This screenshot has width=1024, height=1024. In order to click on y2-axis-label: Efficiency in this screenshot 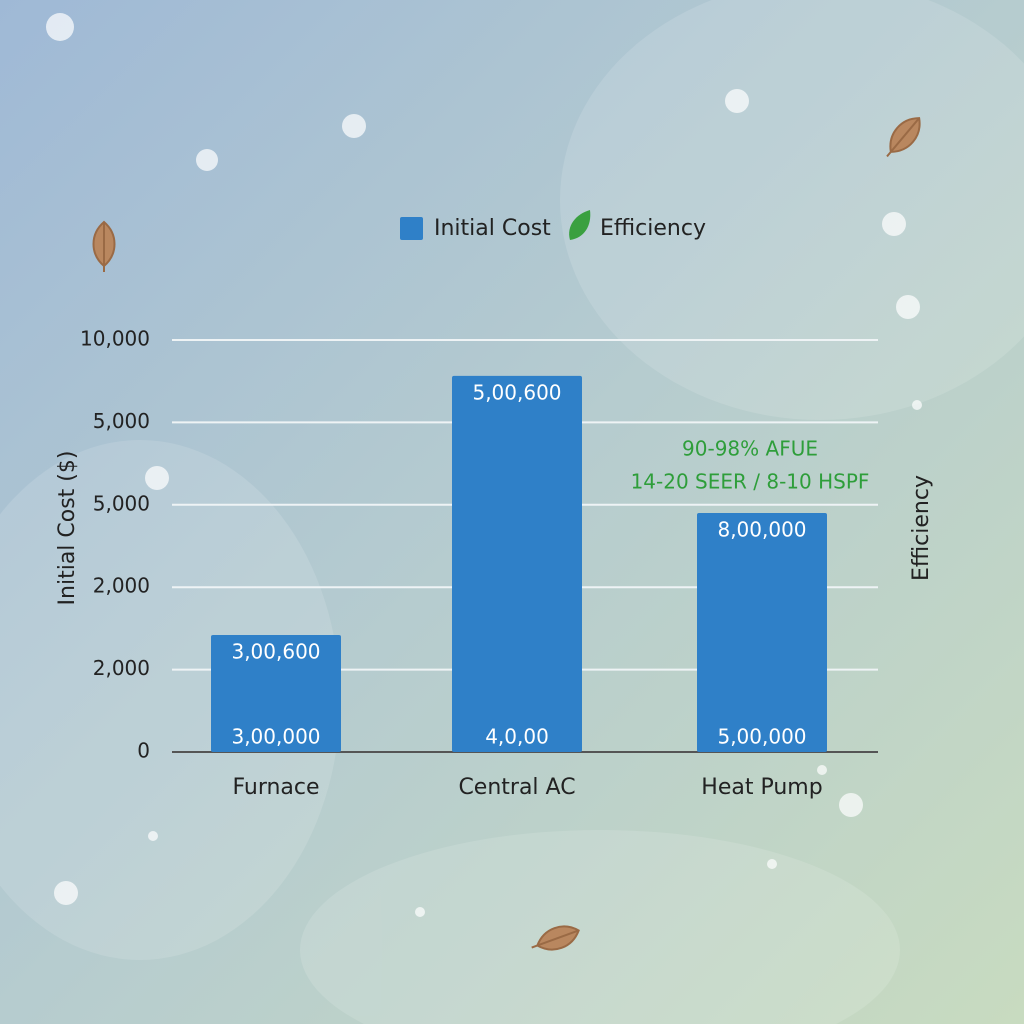, I will do `click(921, 528)`.